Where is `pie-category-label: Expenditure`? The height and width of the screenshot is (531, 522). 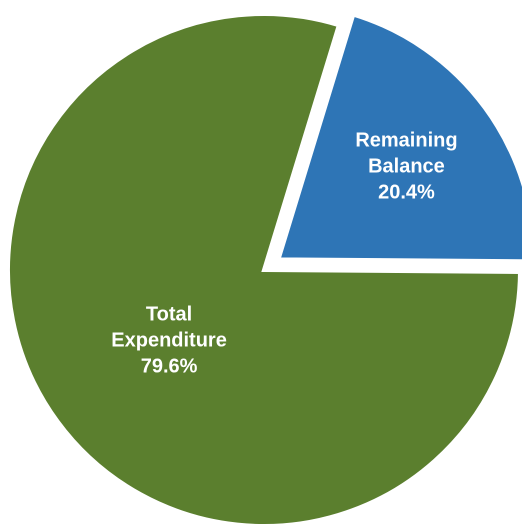 pie-category-label: Expenditure is located at coordinates (169, 341).